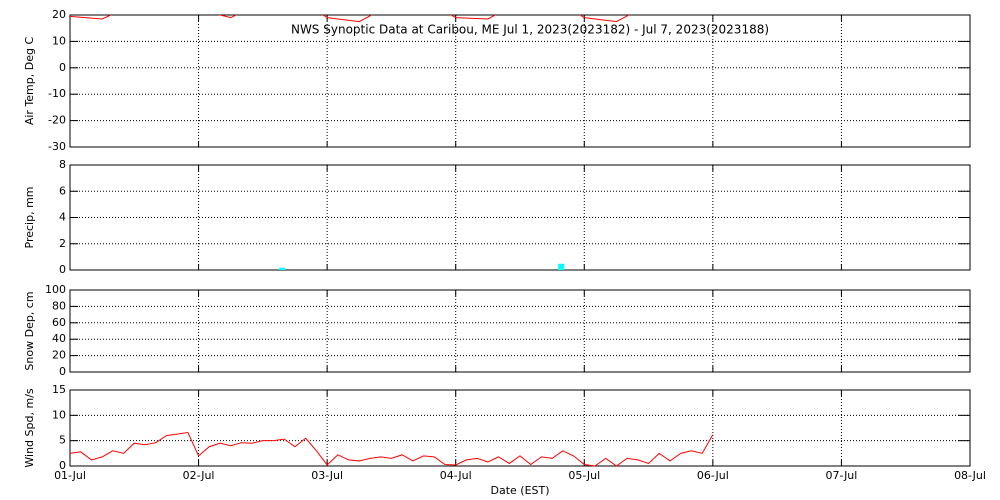 Image resolution: width=1000 pixels, height=500 pixels. I want to click on y-tick-label: 4, so click(62, 217).